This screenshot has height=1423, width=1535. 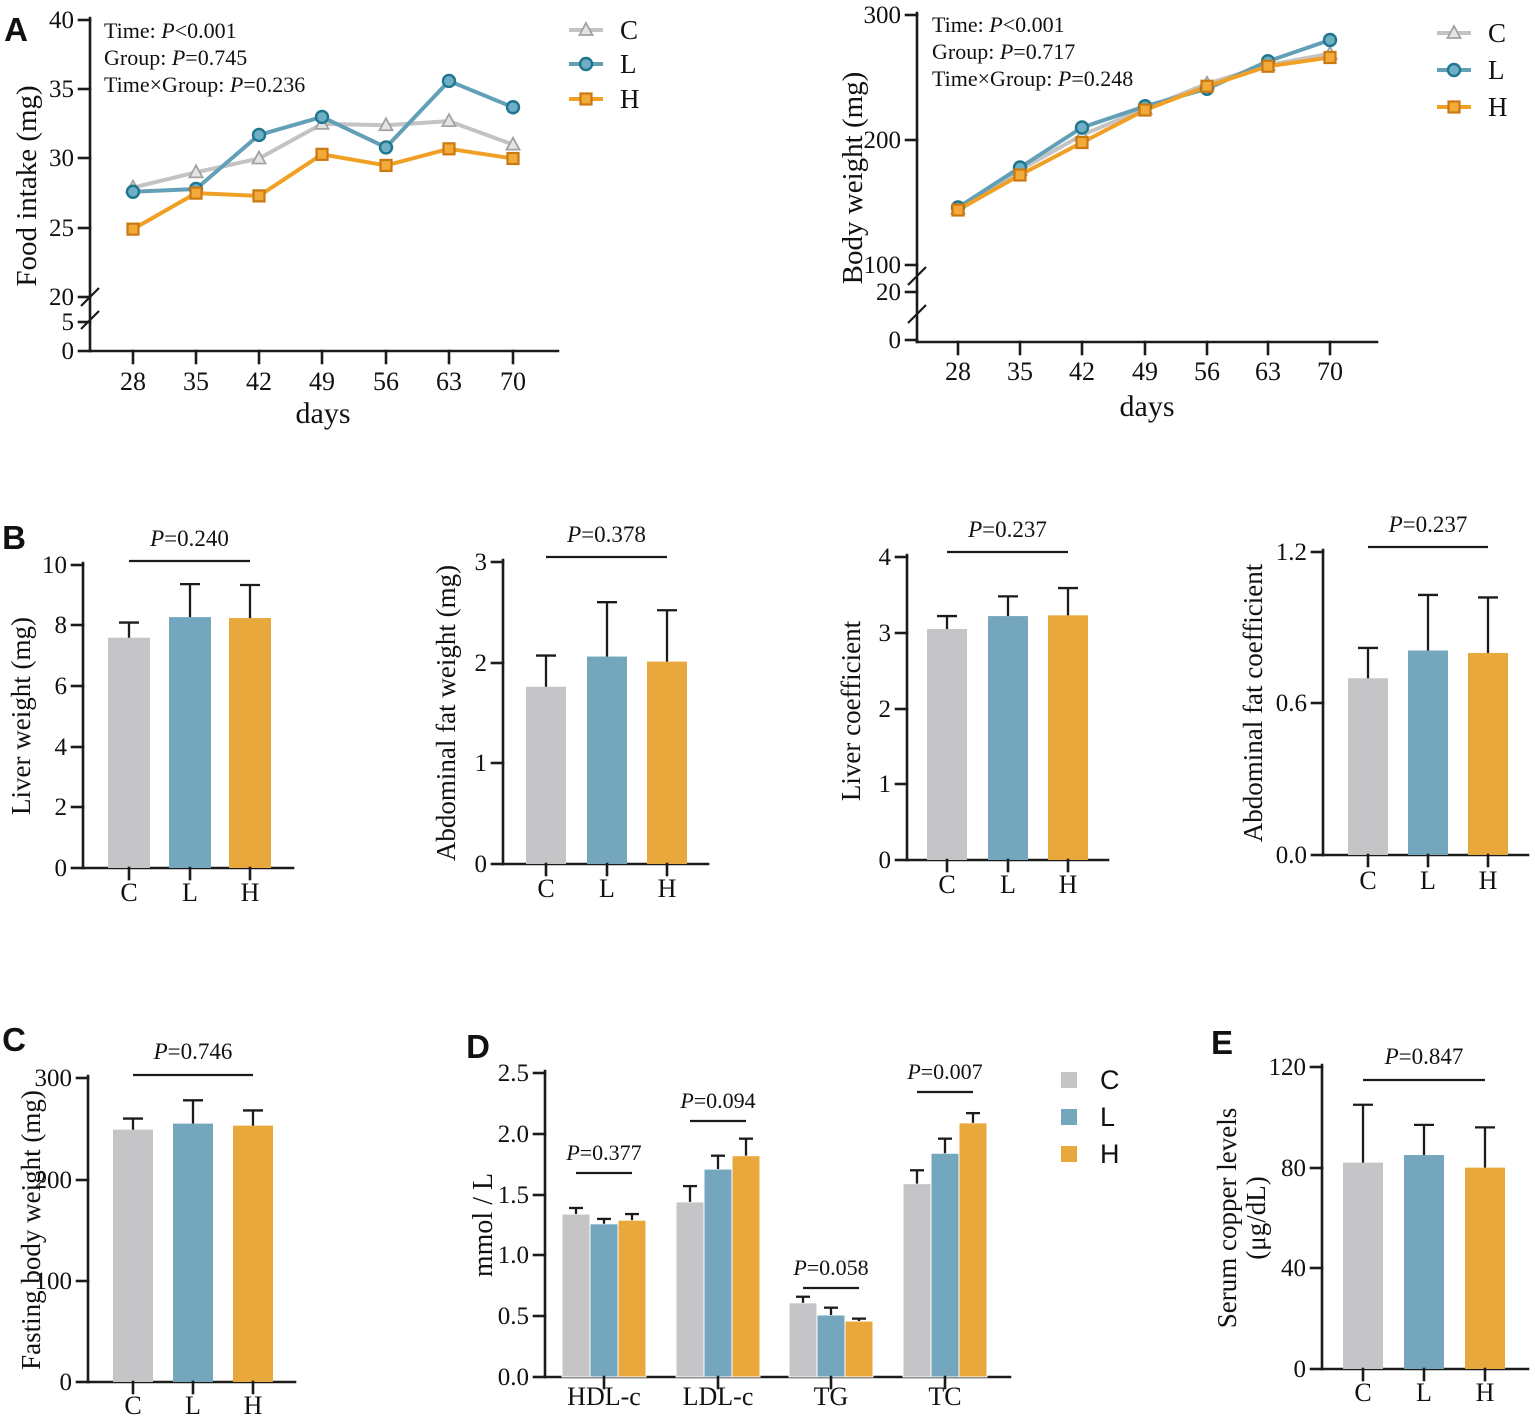 I want to click on y-tick-label: 80, so click(x=1293, y=1168).